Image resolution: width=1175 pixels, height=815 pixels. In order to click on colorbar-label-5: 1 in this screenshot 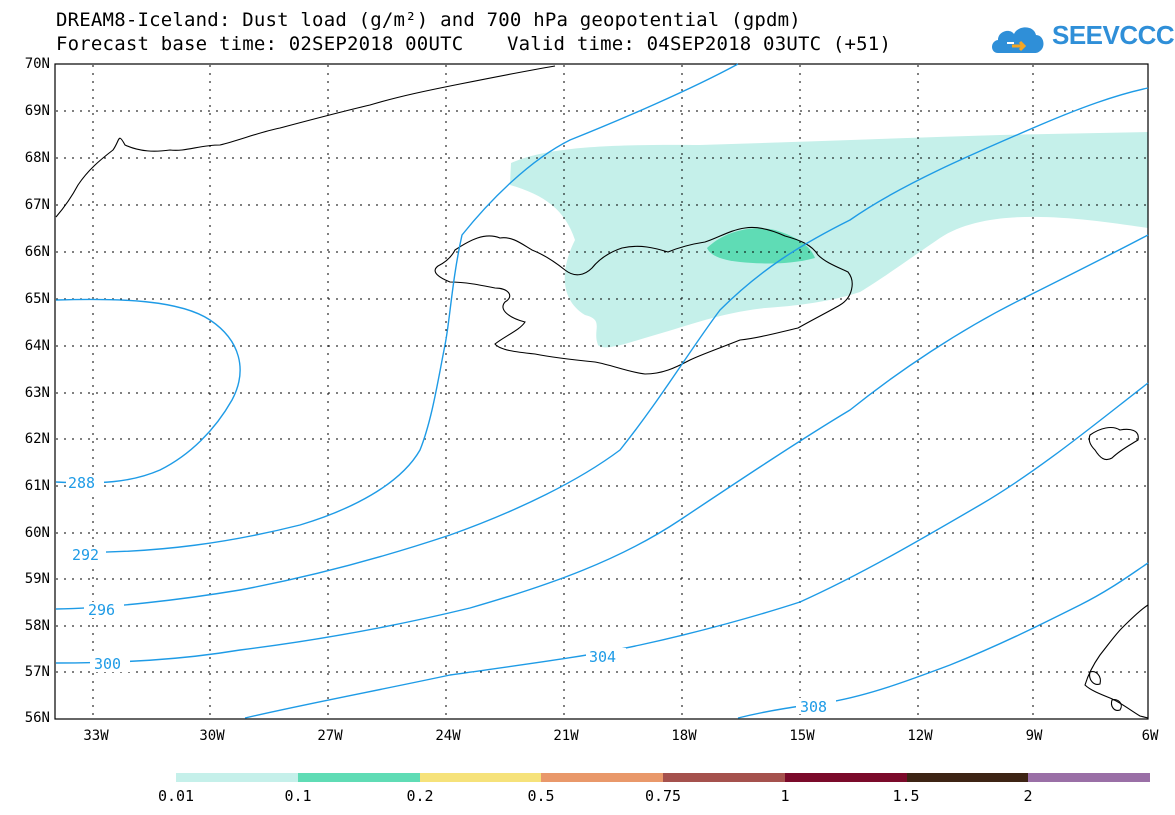, I will do `click(785, 796)`.